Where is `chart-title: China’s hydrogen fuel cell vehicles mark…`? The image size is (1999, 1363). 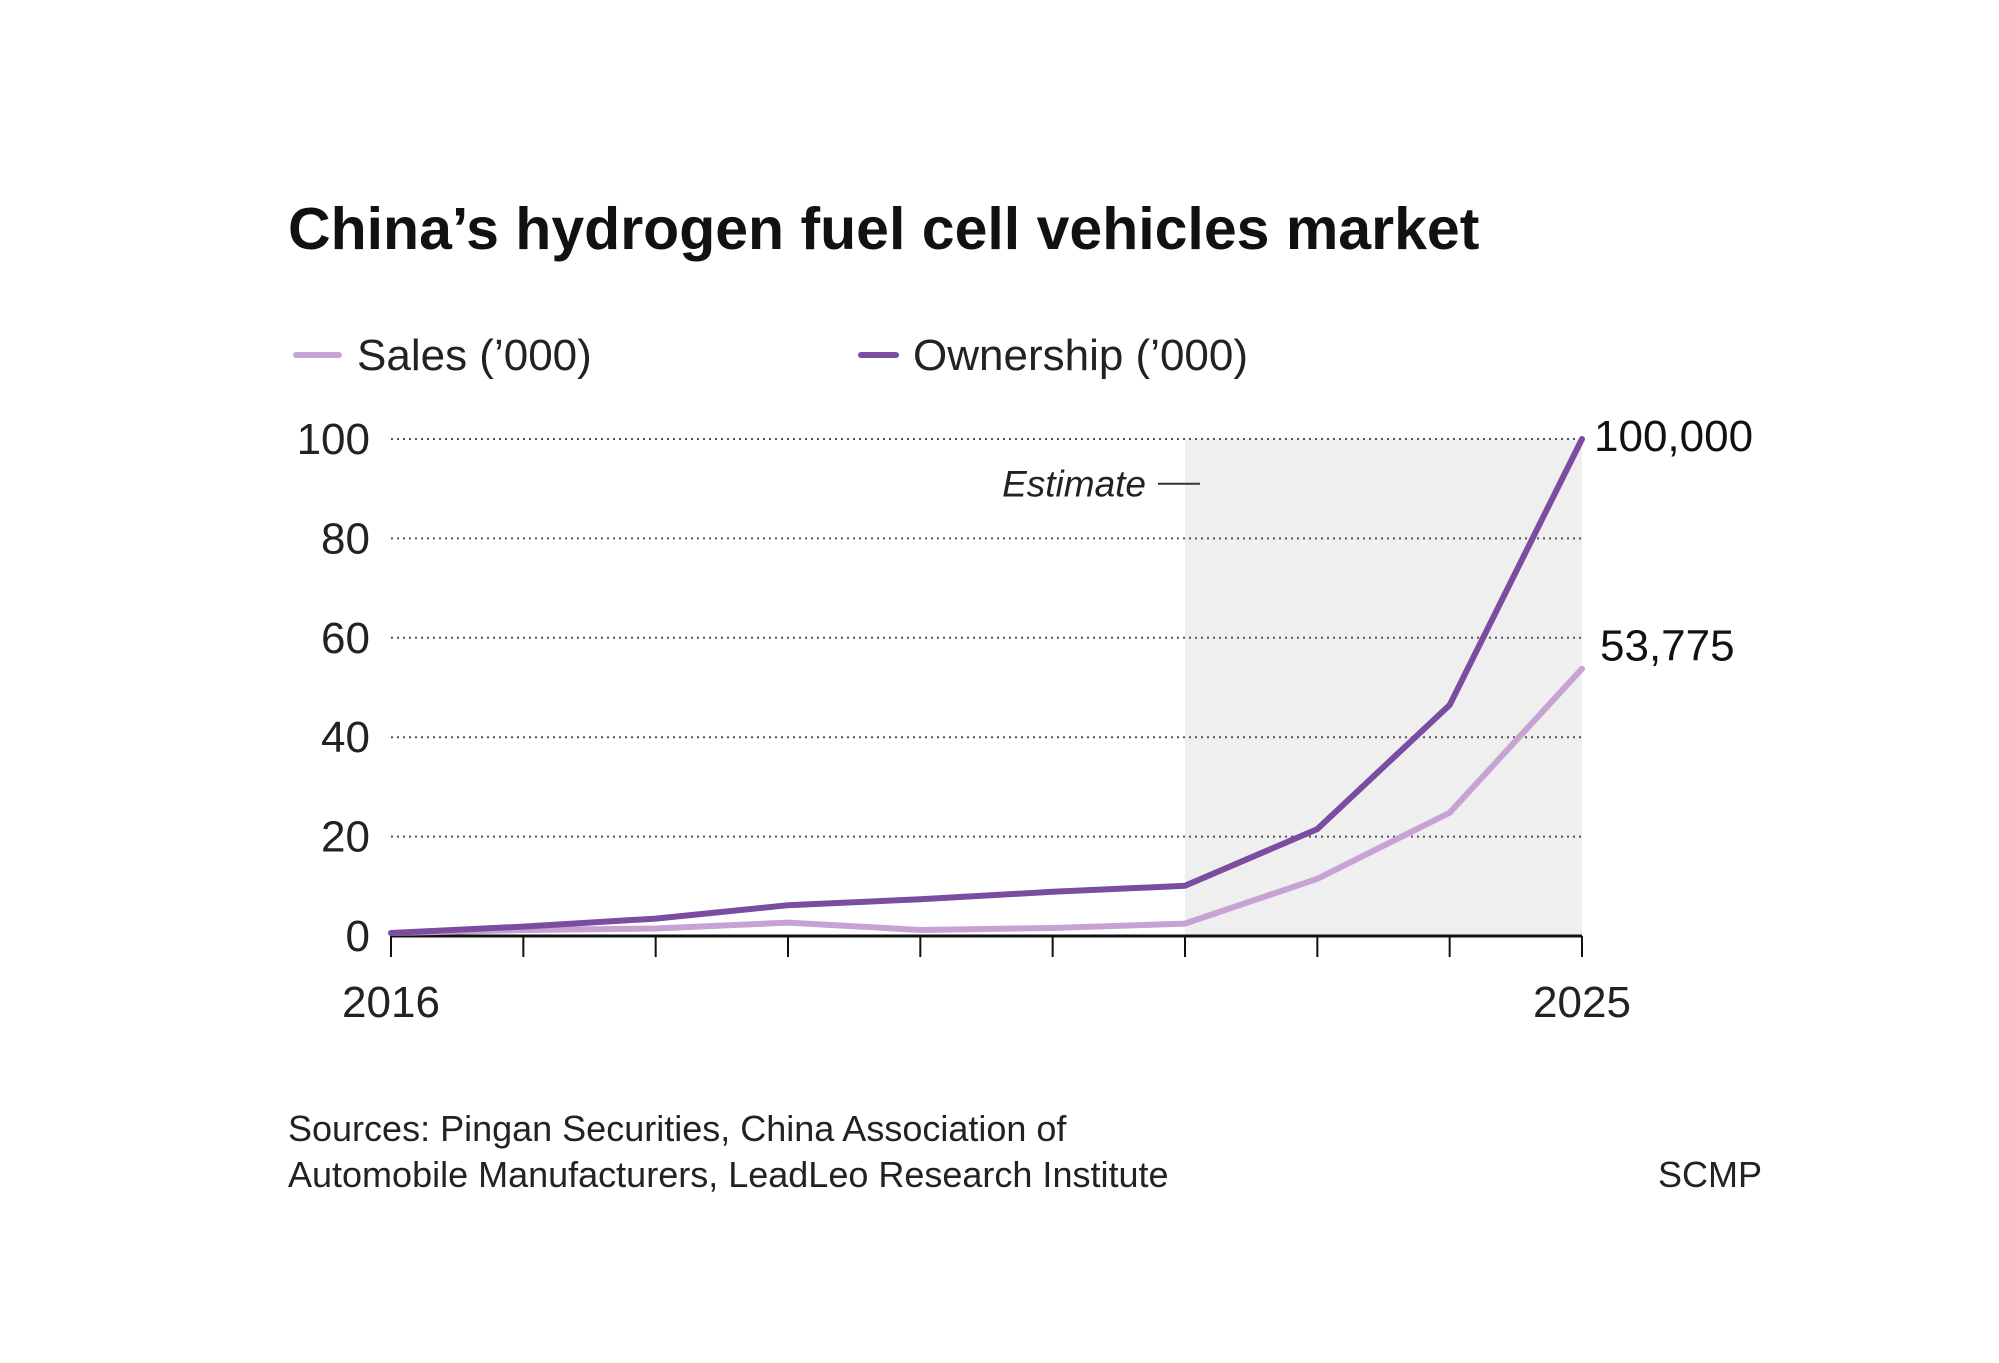 chart-title: China’s hydrogen fuel cell vehicles mark… is located at coordinates (883, 229).